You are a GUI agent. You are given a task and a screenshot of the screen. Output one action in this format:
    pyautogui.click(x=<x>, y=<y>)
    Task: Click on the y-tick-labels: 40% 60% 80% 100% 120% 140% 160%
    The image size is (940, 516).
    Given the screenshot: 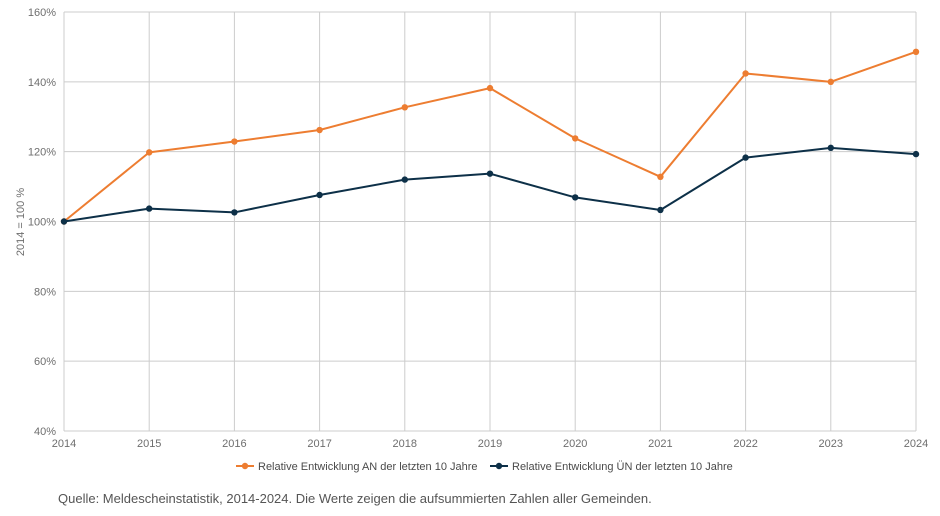 What is the action you would take?
    pyautogui.click(x=42, y=222)
    